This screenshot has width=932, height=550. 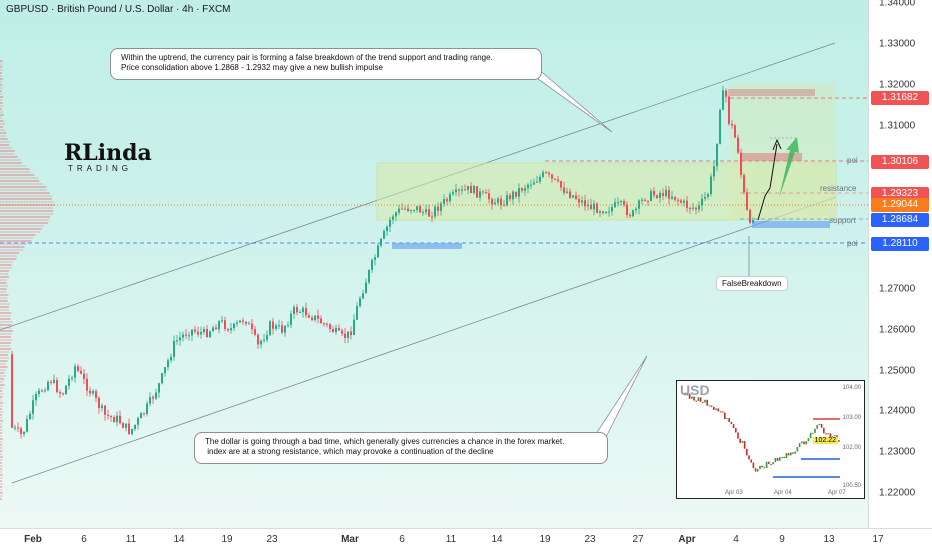 What do you see at coordinates (27, 280) in the screenshot?
I see `volume-profile` at bounding box center [27, 280].